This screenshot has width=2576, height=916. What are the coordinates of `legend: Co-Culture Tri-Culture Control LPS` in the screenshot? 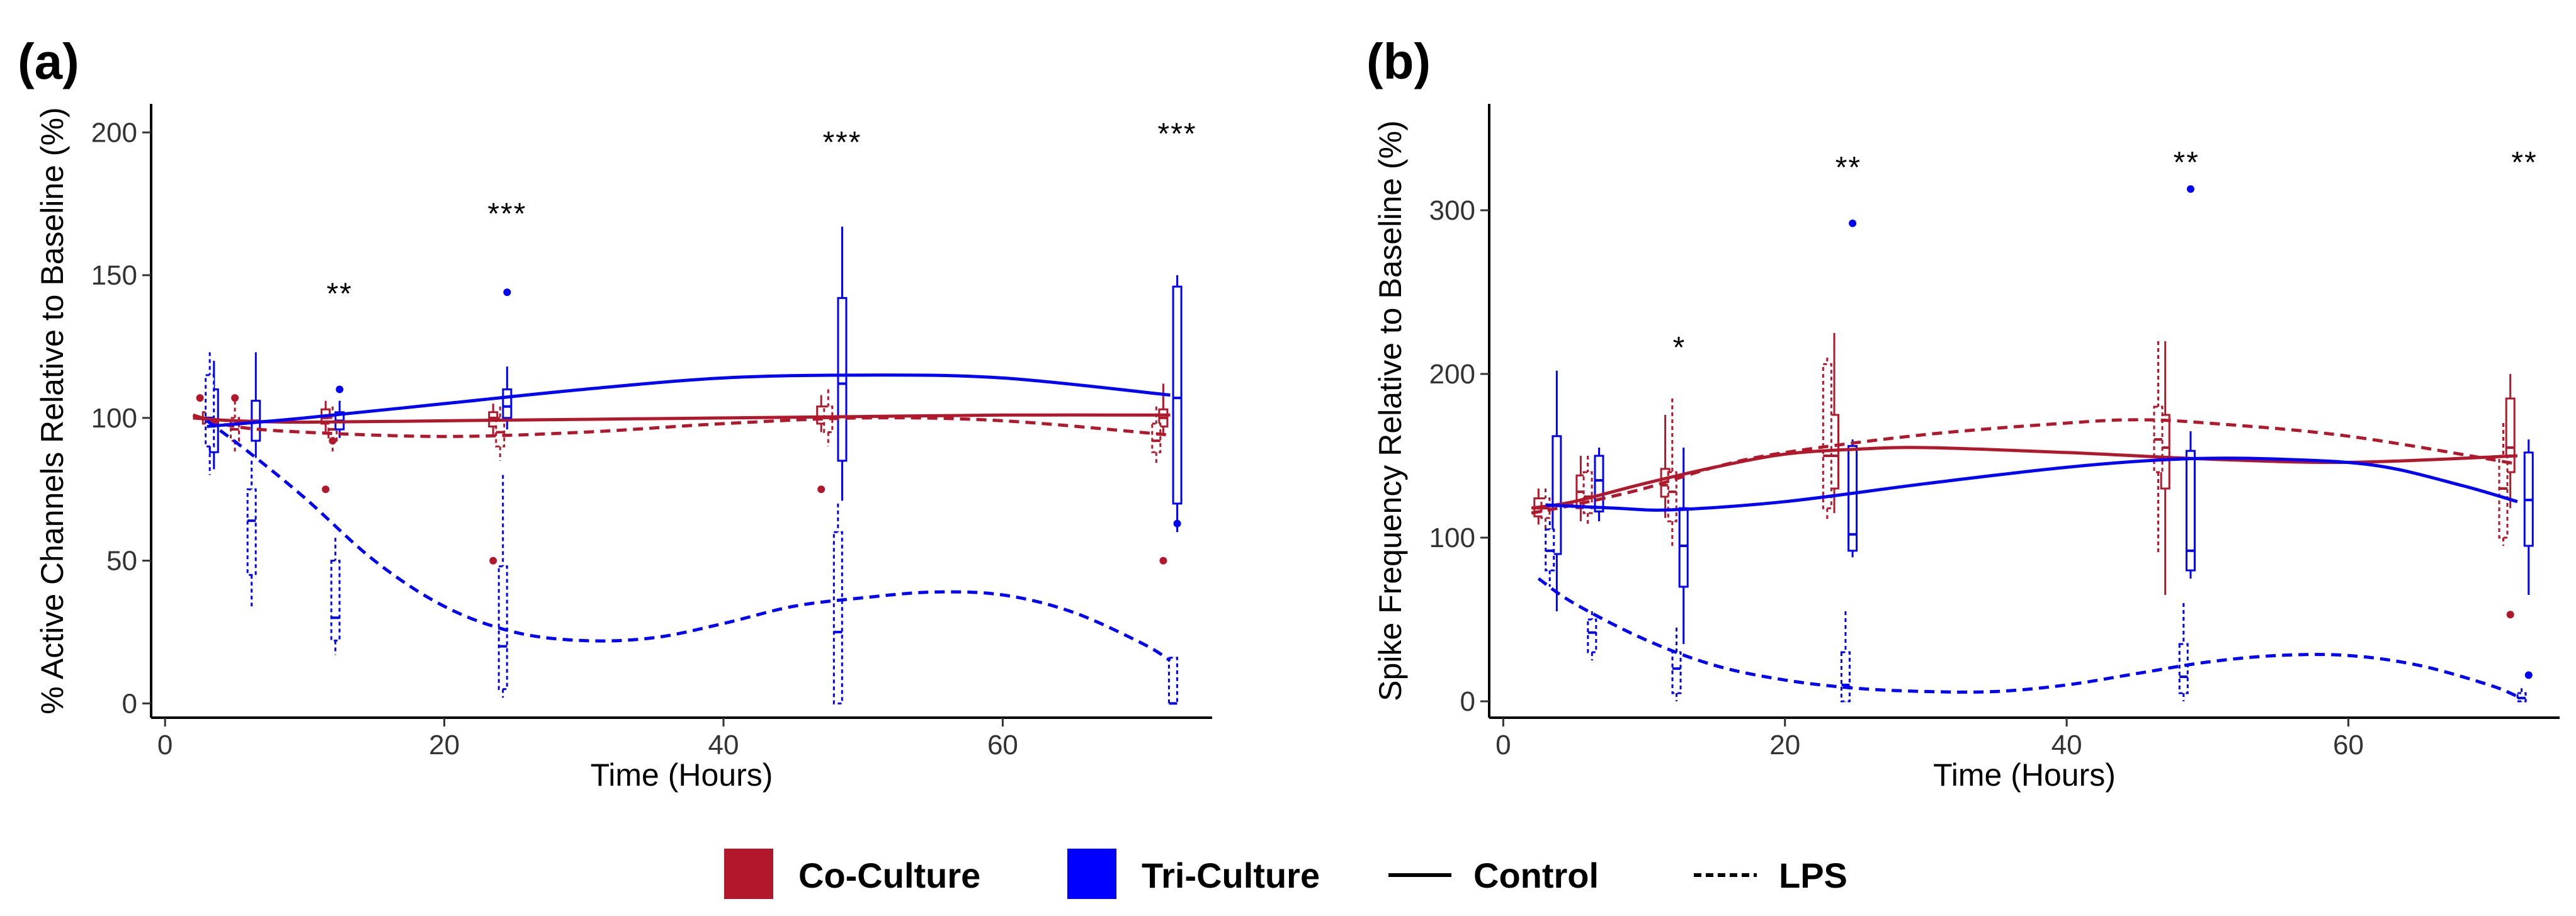 It's located at (1285, 874).